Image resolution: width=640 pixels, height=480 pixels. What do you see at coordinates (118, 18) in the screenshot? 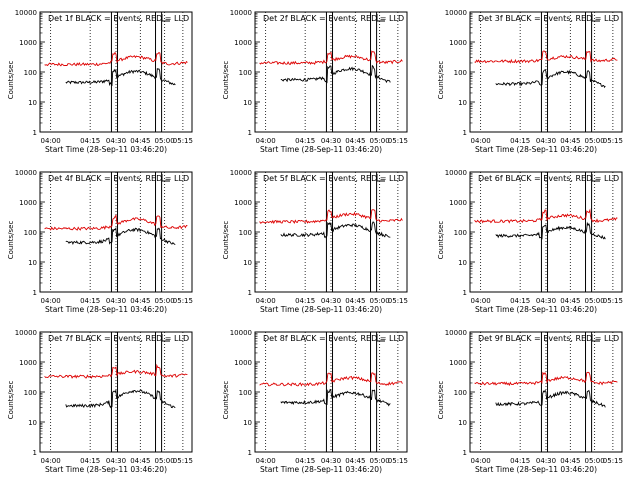
I see `chart-title: Det 1f BLACK = Events, RED = LLD` at bounding box center [118, 18].